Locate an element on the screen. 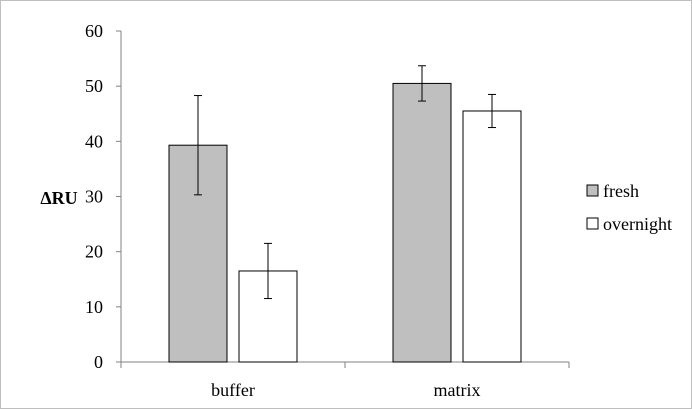 The height and width of the screenshot is (410, 692). legend-swatch-fresh is located at coordinates (592, 190).